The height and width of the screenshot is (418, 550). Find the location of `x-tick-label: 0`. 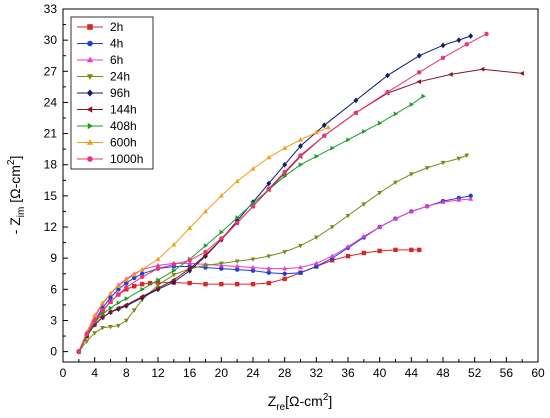

x-tick-label: 0 is located at coordinates (63, 373).